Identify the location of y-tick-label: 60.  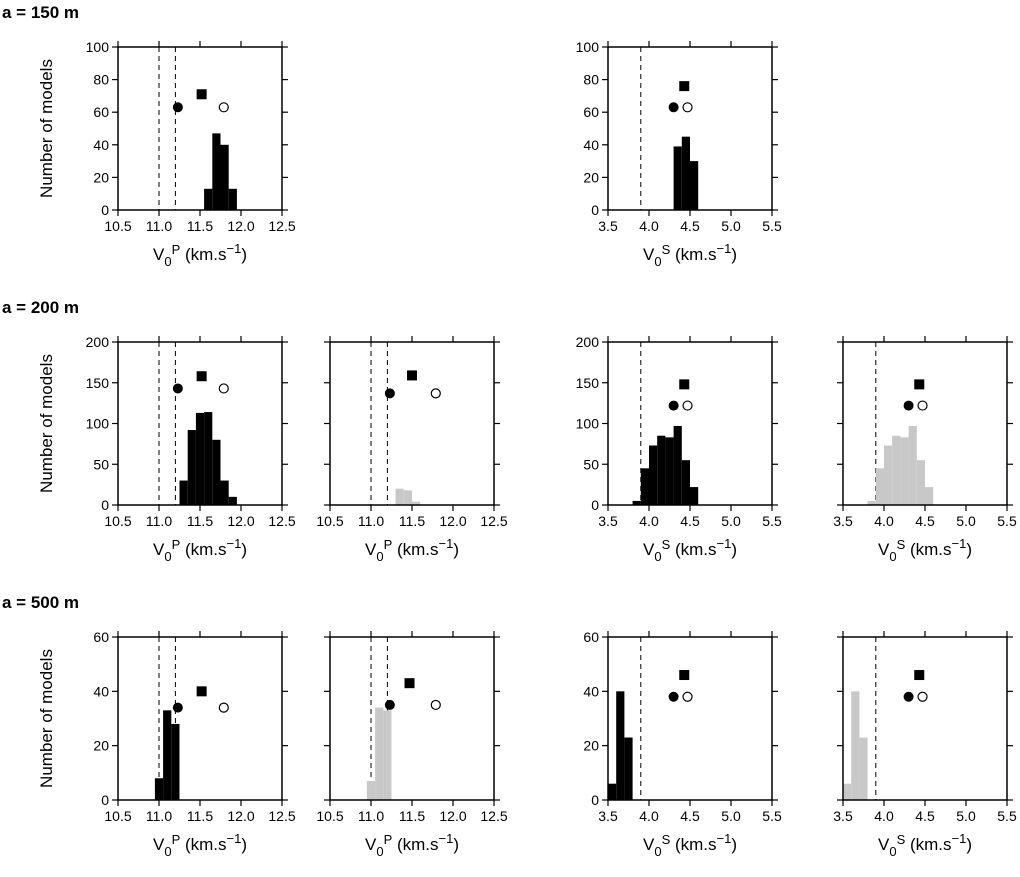
(591, 637).